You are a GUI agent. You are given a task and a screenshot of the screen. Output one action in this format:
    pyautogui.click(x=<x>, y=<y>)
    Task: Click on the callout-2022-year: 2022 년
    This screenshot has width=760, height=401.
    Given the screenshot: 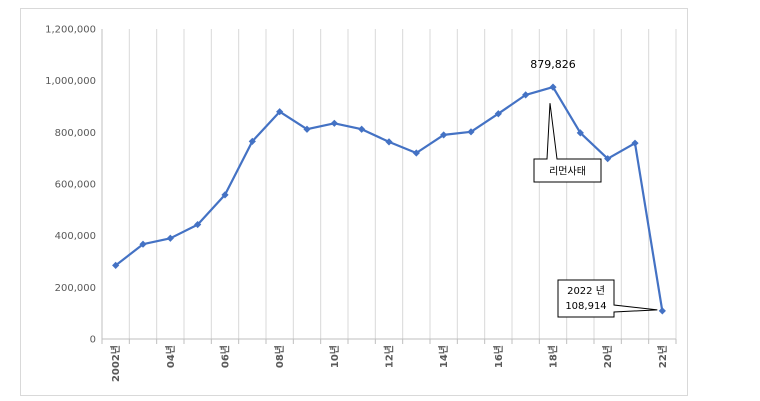 What is the action you would take?
    pyautogui.click(x=586, y=291)
    